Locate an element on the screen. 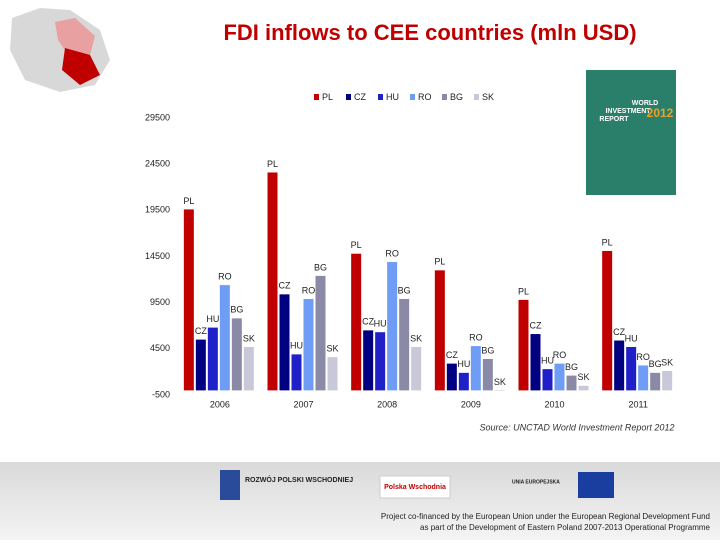 This screenshot has height=545, width=720. legend-label: RO is located at coordinates (425, 97).